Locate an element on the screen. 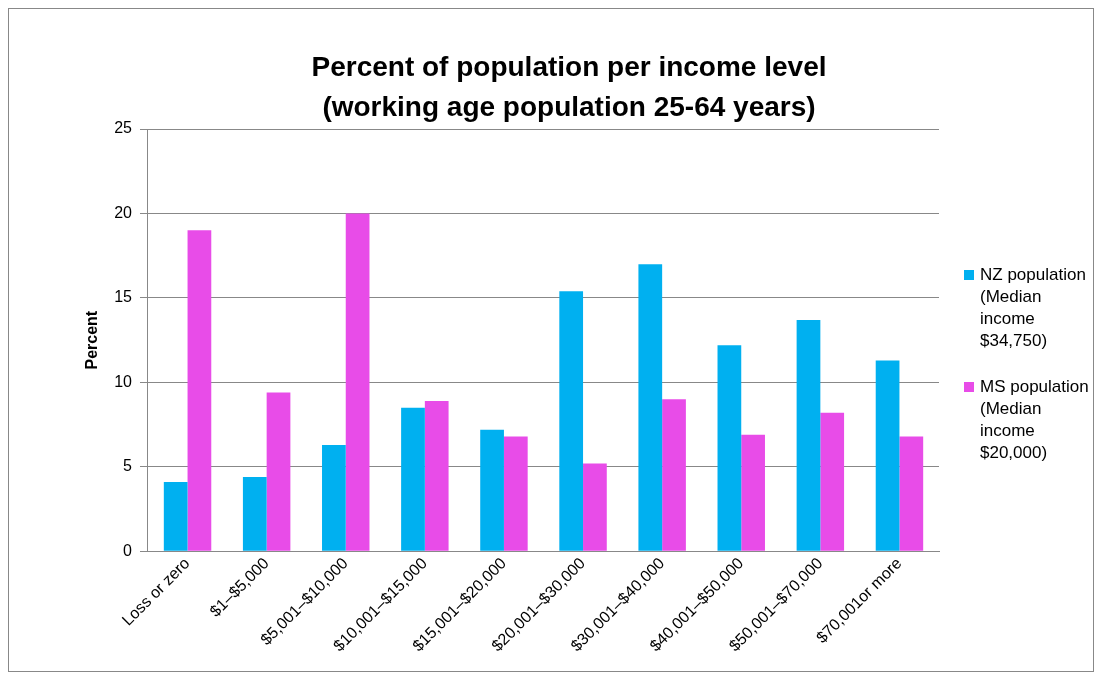 The width and height of the screenshot is (1102, 680). legend-label: MS population (Median income $20,000) is located at coordinates (1034, 419).